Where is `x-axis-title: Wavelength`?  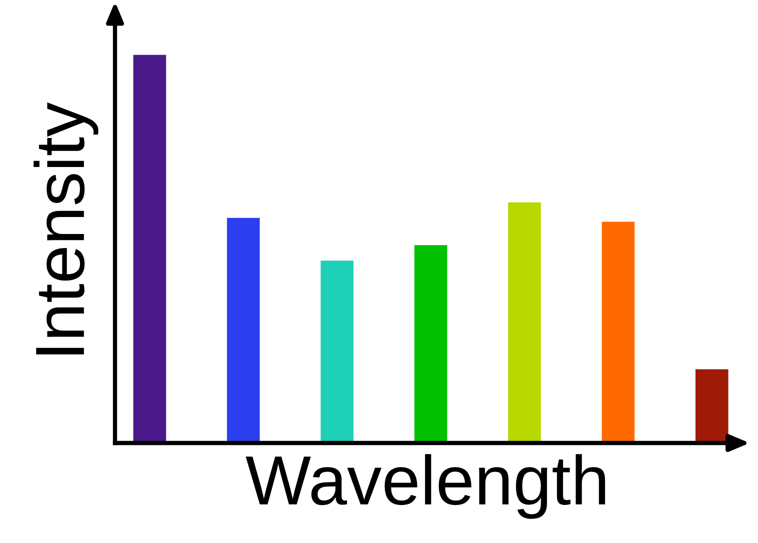
x-axis-title: Wavelength is located at coordinates (426, 486).